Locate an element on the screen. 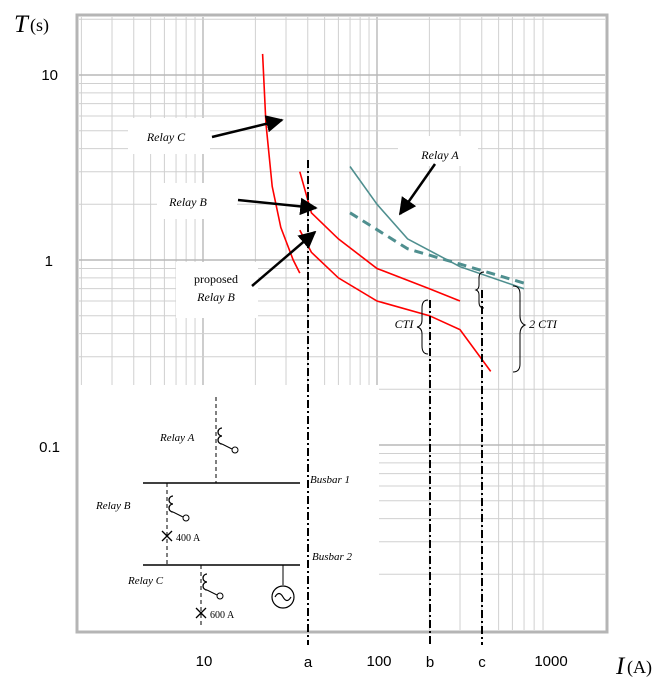  relay-b-label-bg is located at coordinates (197, 201).